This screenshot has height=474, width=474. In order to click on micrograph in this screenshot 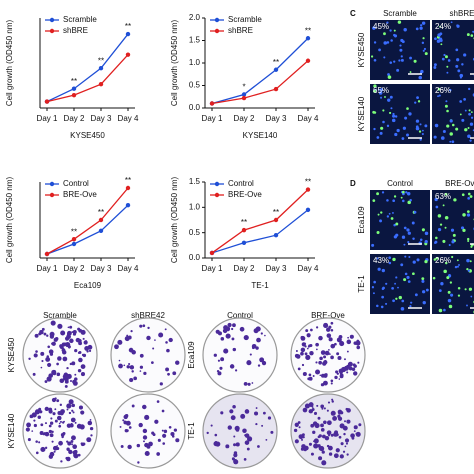, I will do `click(453, 114)`.